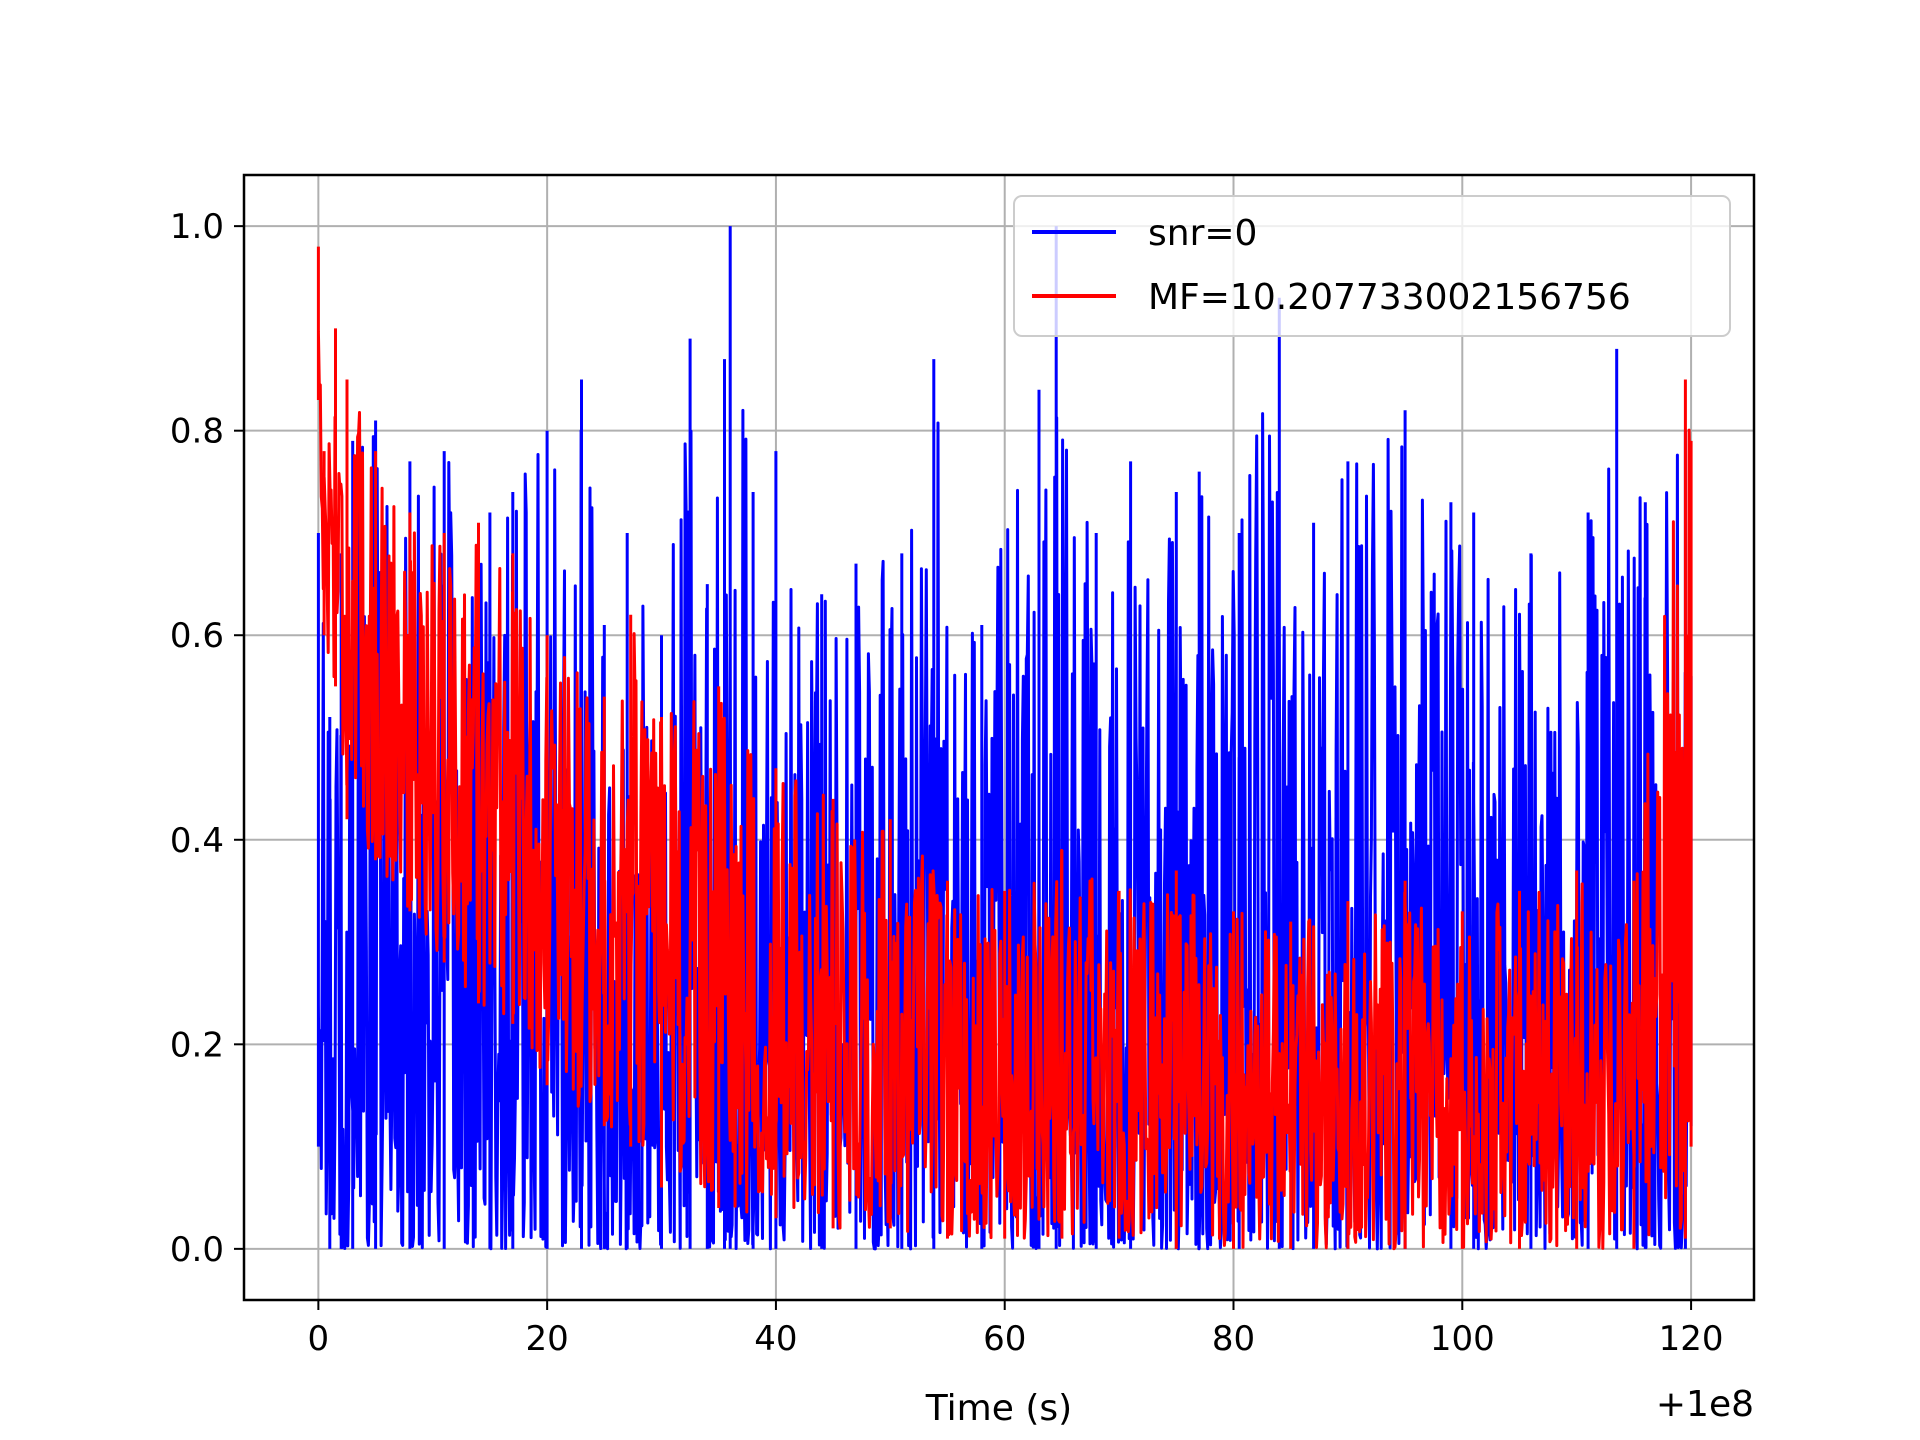  What do you see at coordinates (197, 227) in the screenshot?
I see `y-tick-label-5: 1.0` at bounding box center [197, 227].